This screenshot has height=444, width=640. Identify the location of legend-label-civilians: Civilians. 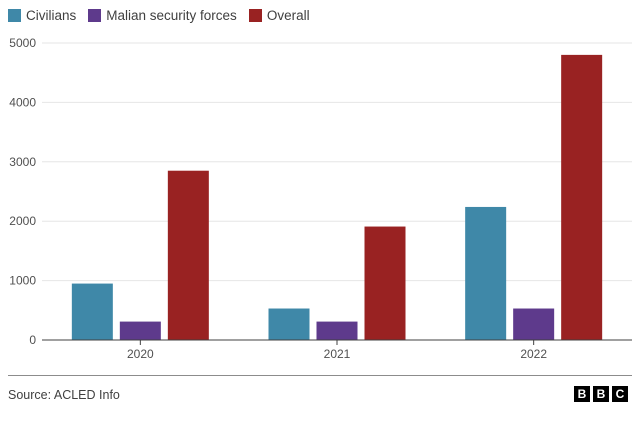
(51, 15).